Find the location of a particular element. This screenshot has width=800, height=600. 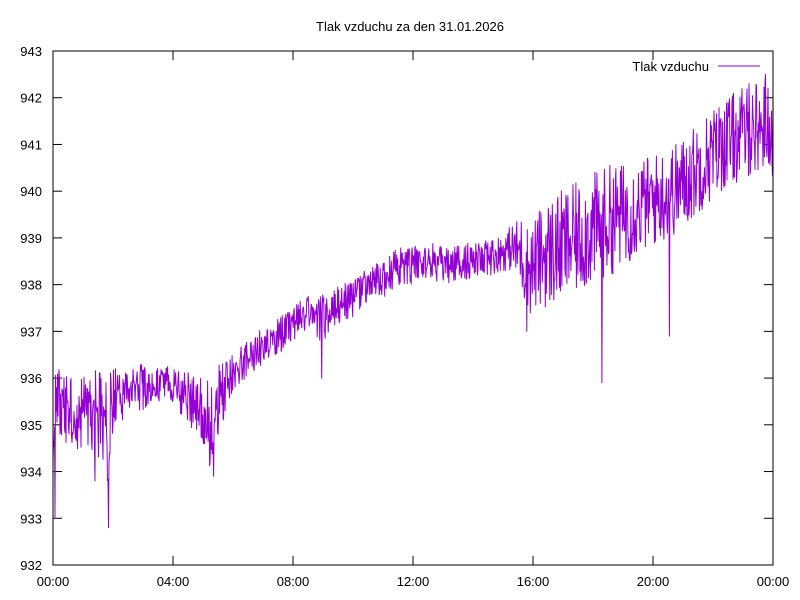

y-tick-label: 942 is located at coordinates (31, 98).